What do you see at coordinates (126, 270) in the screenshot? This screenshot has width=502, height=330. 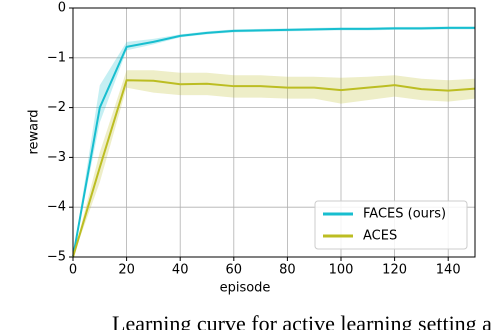 I see `x-tick-label: 20` at bounding box center [126, 270].